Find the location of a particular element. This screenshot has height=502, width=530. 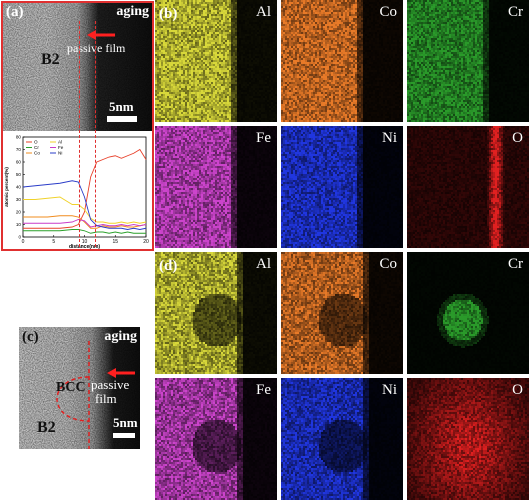

x-tick-label: 15 is located at coordinates (115, 242).